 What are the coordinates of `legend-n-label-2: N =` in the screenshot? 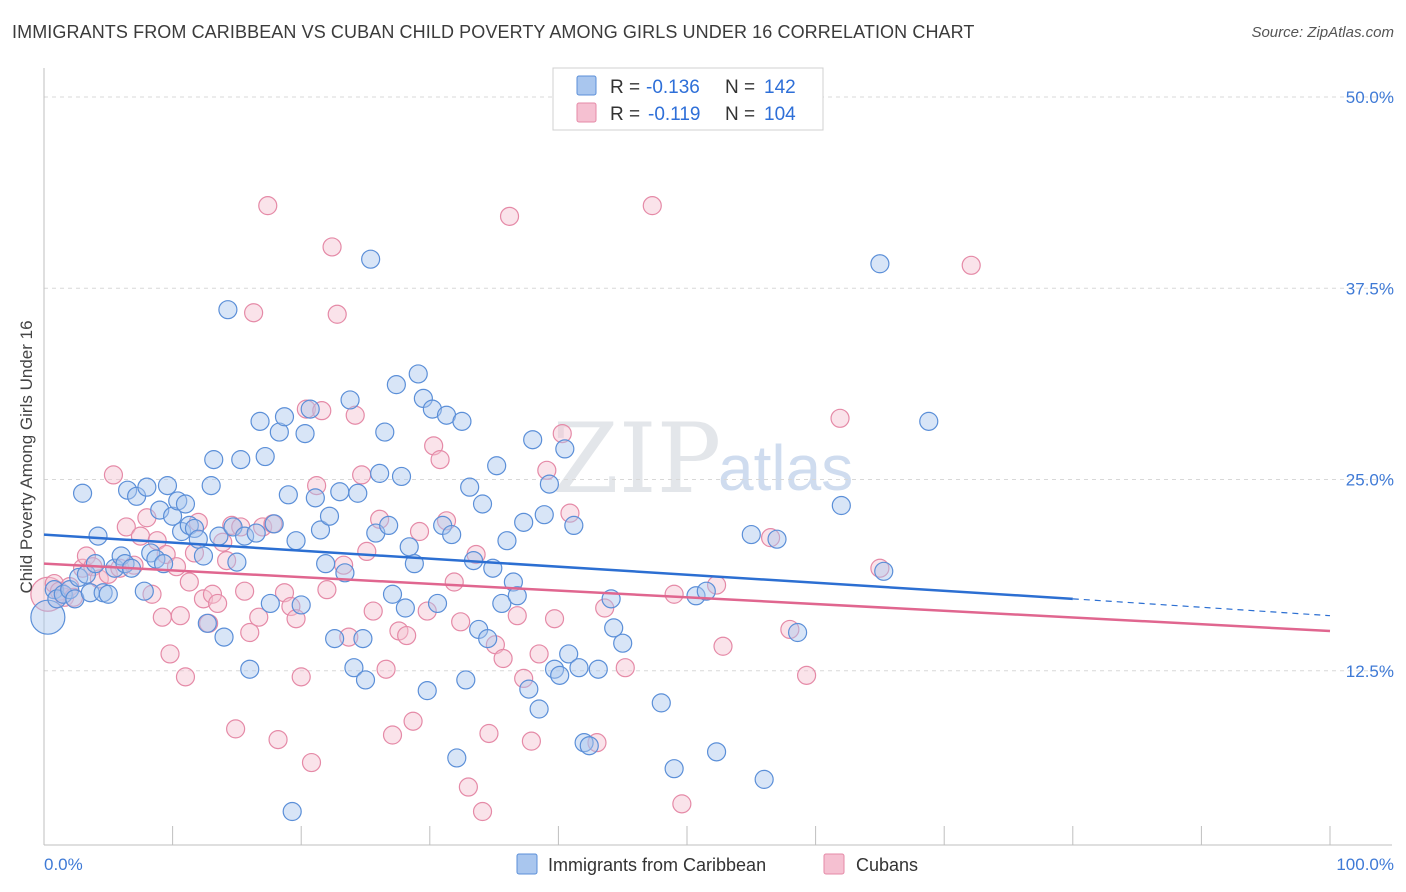 It's located at (740, 114).